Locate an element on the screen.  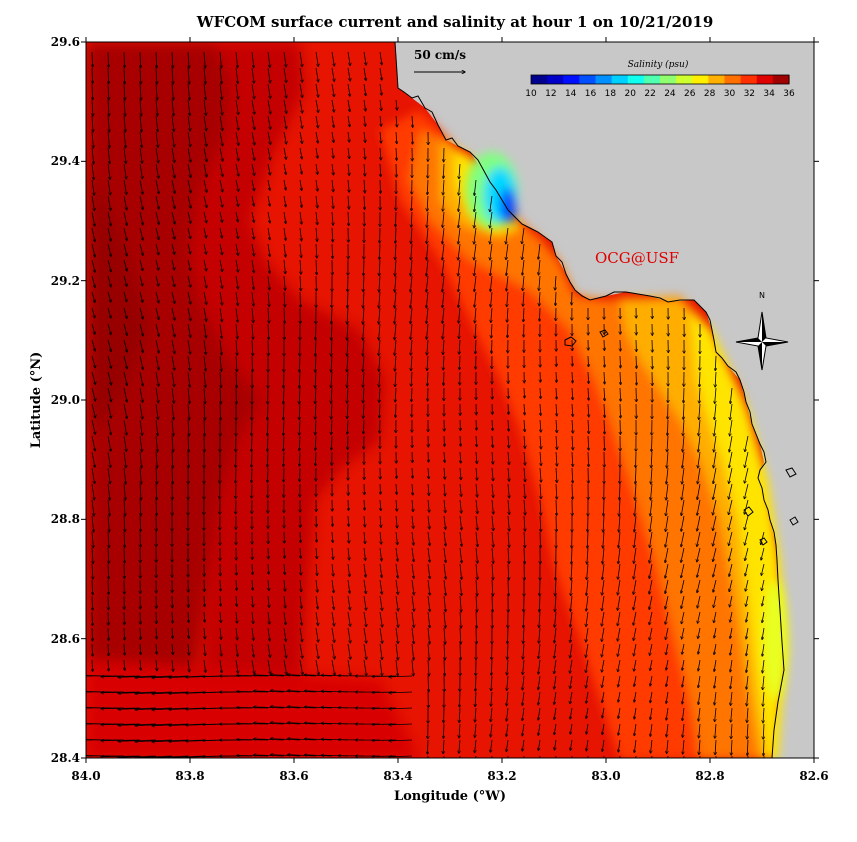
colorbar-tick-label: 22 is located at coordinates (649, 94).